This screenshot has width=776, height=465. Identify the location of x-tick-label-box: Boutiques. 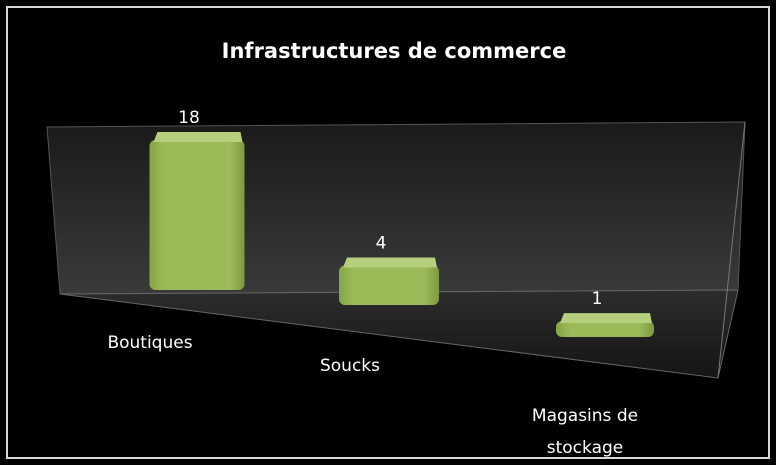
(150, 343).